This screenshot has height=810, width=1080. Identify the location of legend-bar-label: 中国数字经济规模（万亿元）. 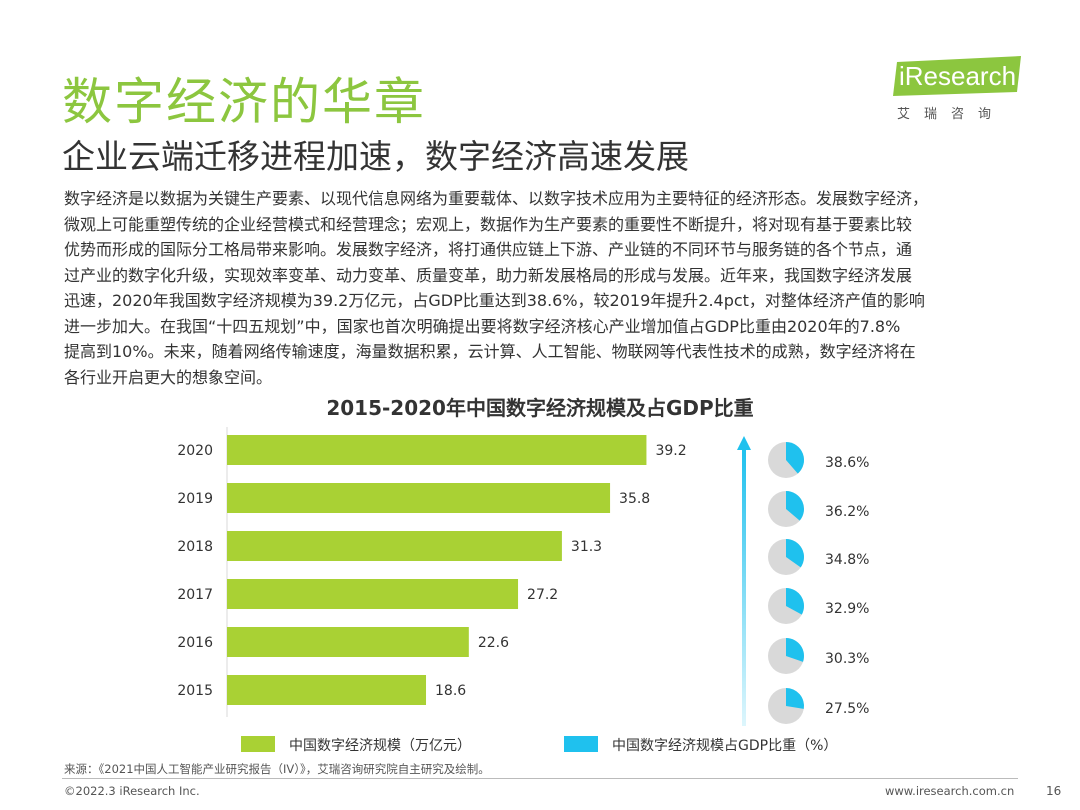
(380, 746).